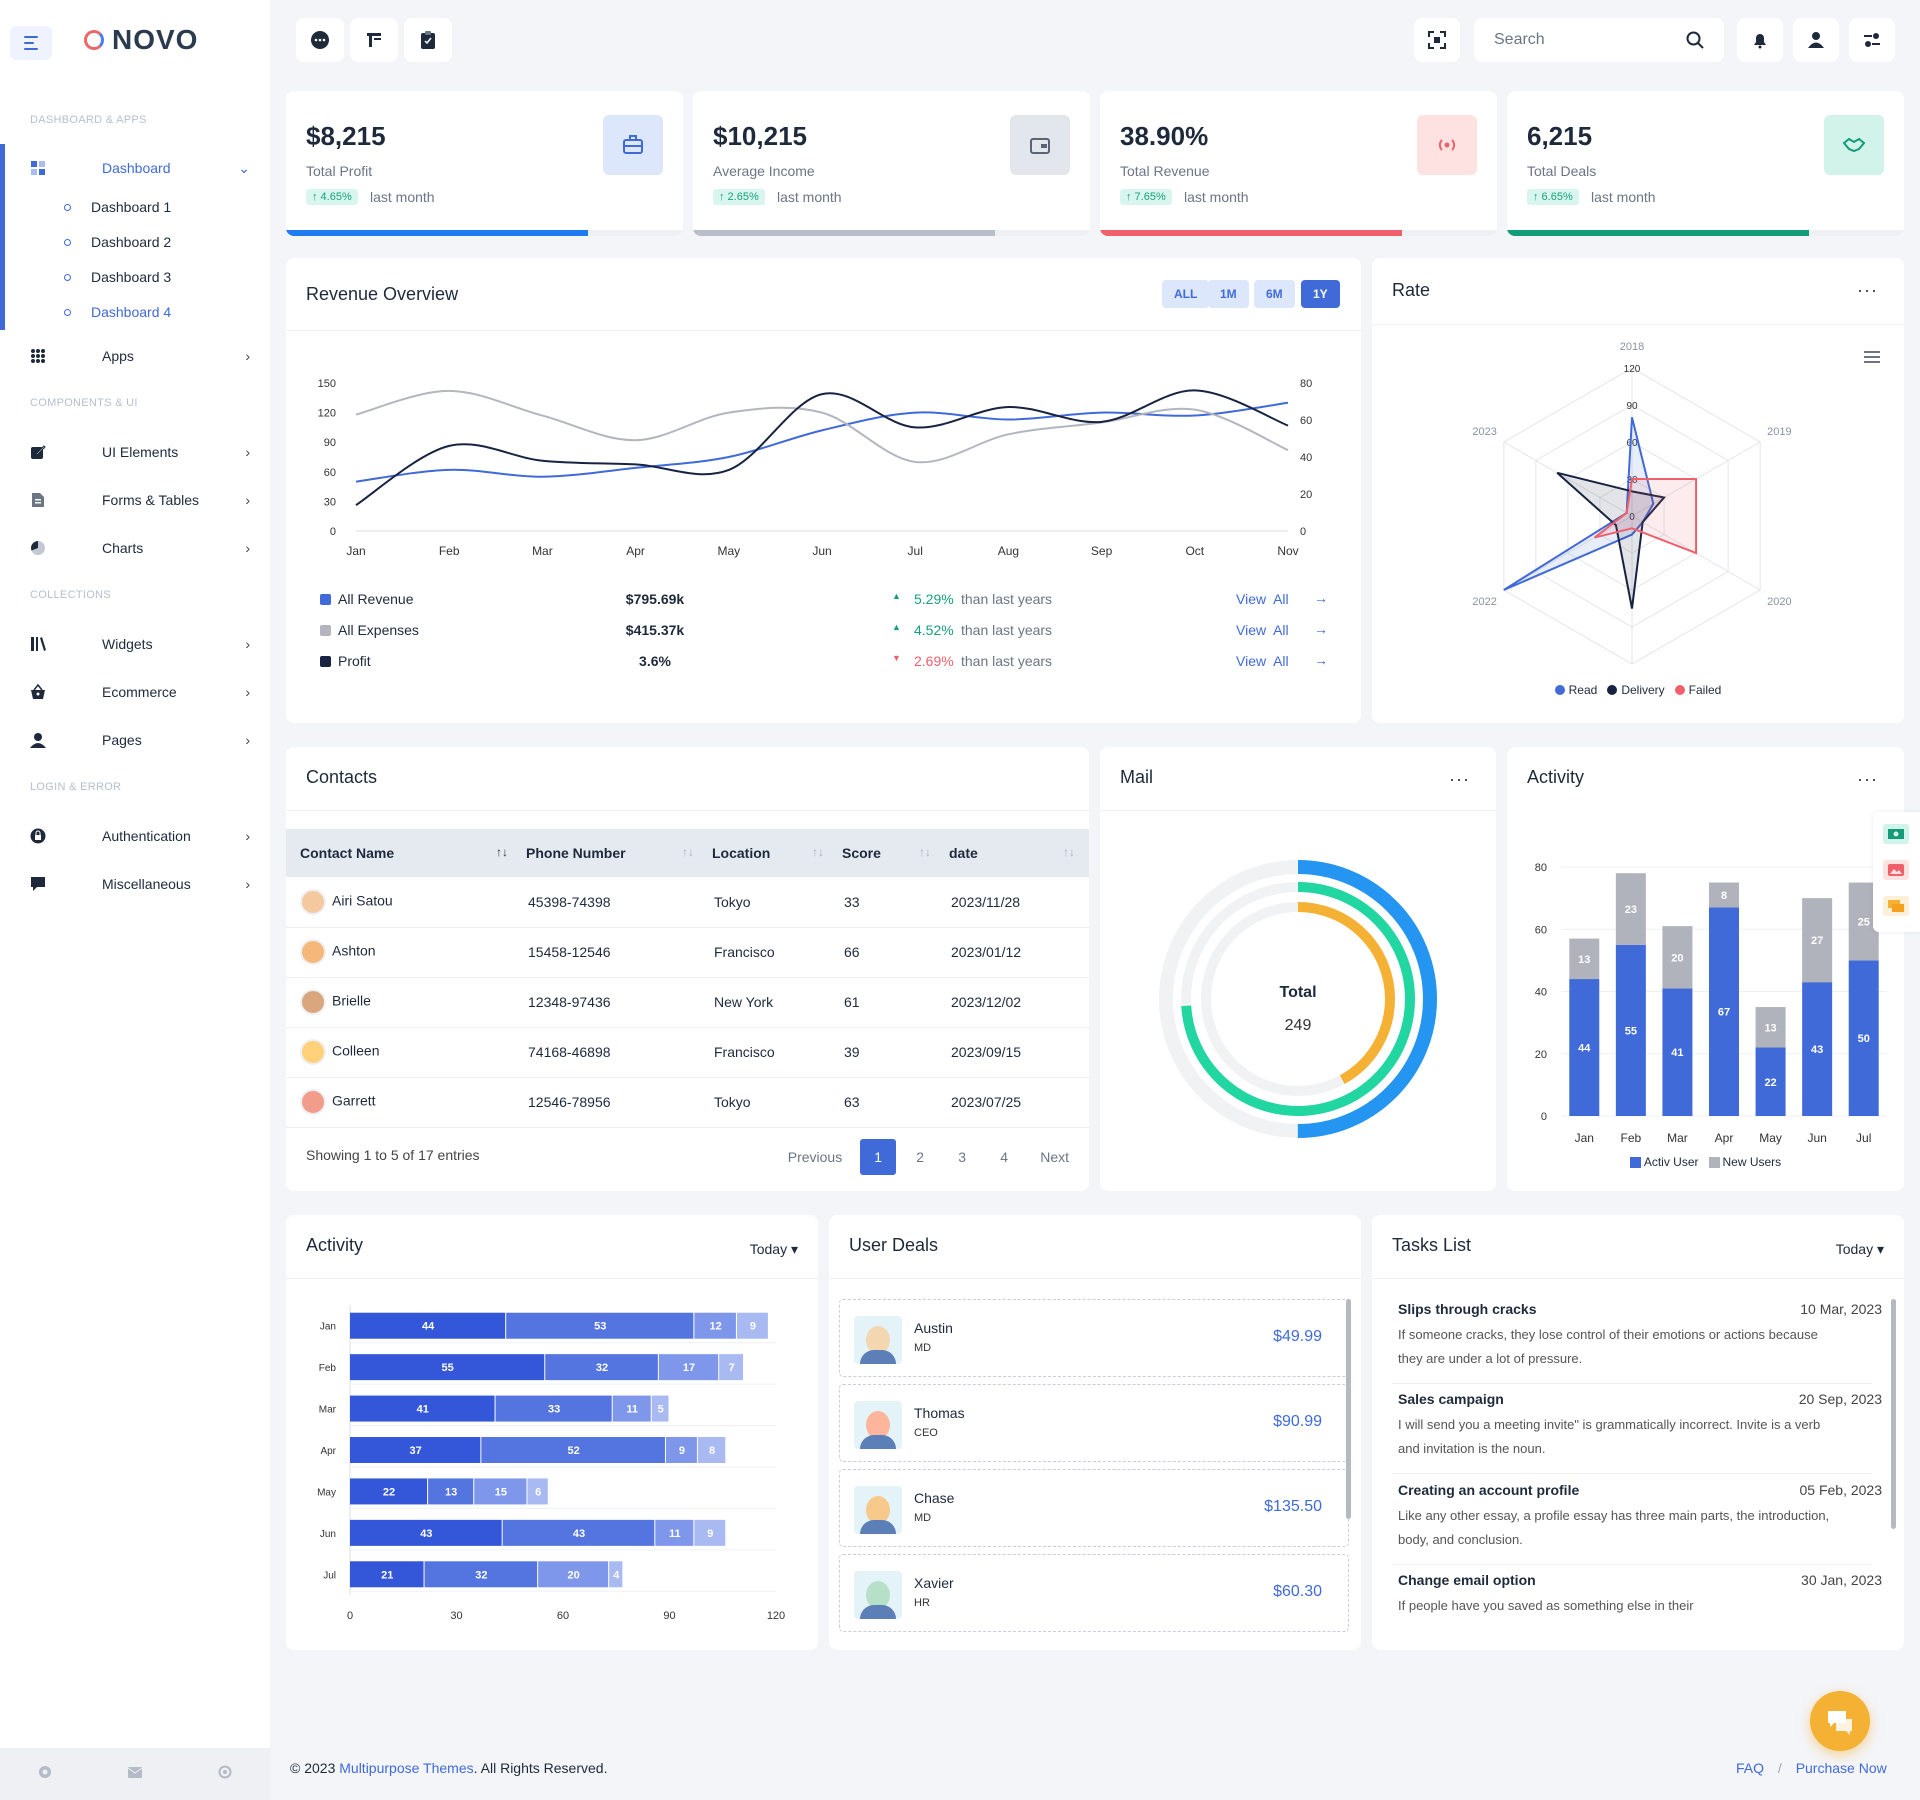 The width and height of the screenshot is (1920, 1800). Describe the element at coordinates (1840, 1721) in the screenshot. I see `chat-fab-button` at that location.